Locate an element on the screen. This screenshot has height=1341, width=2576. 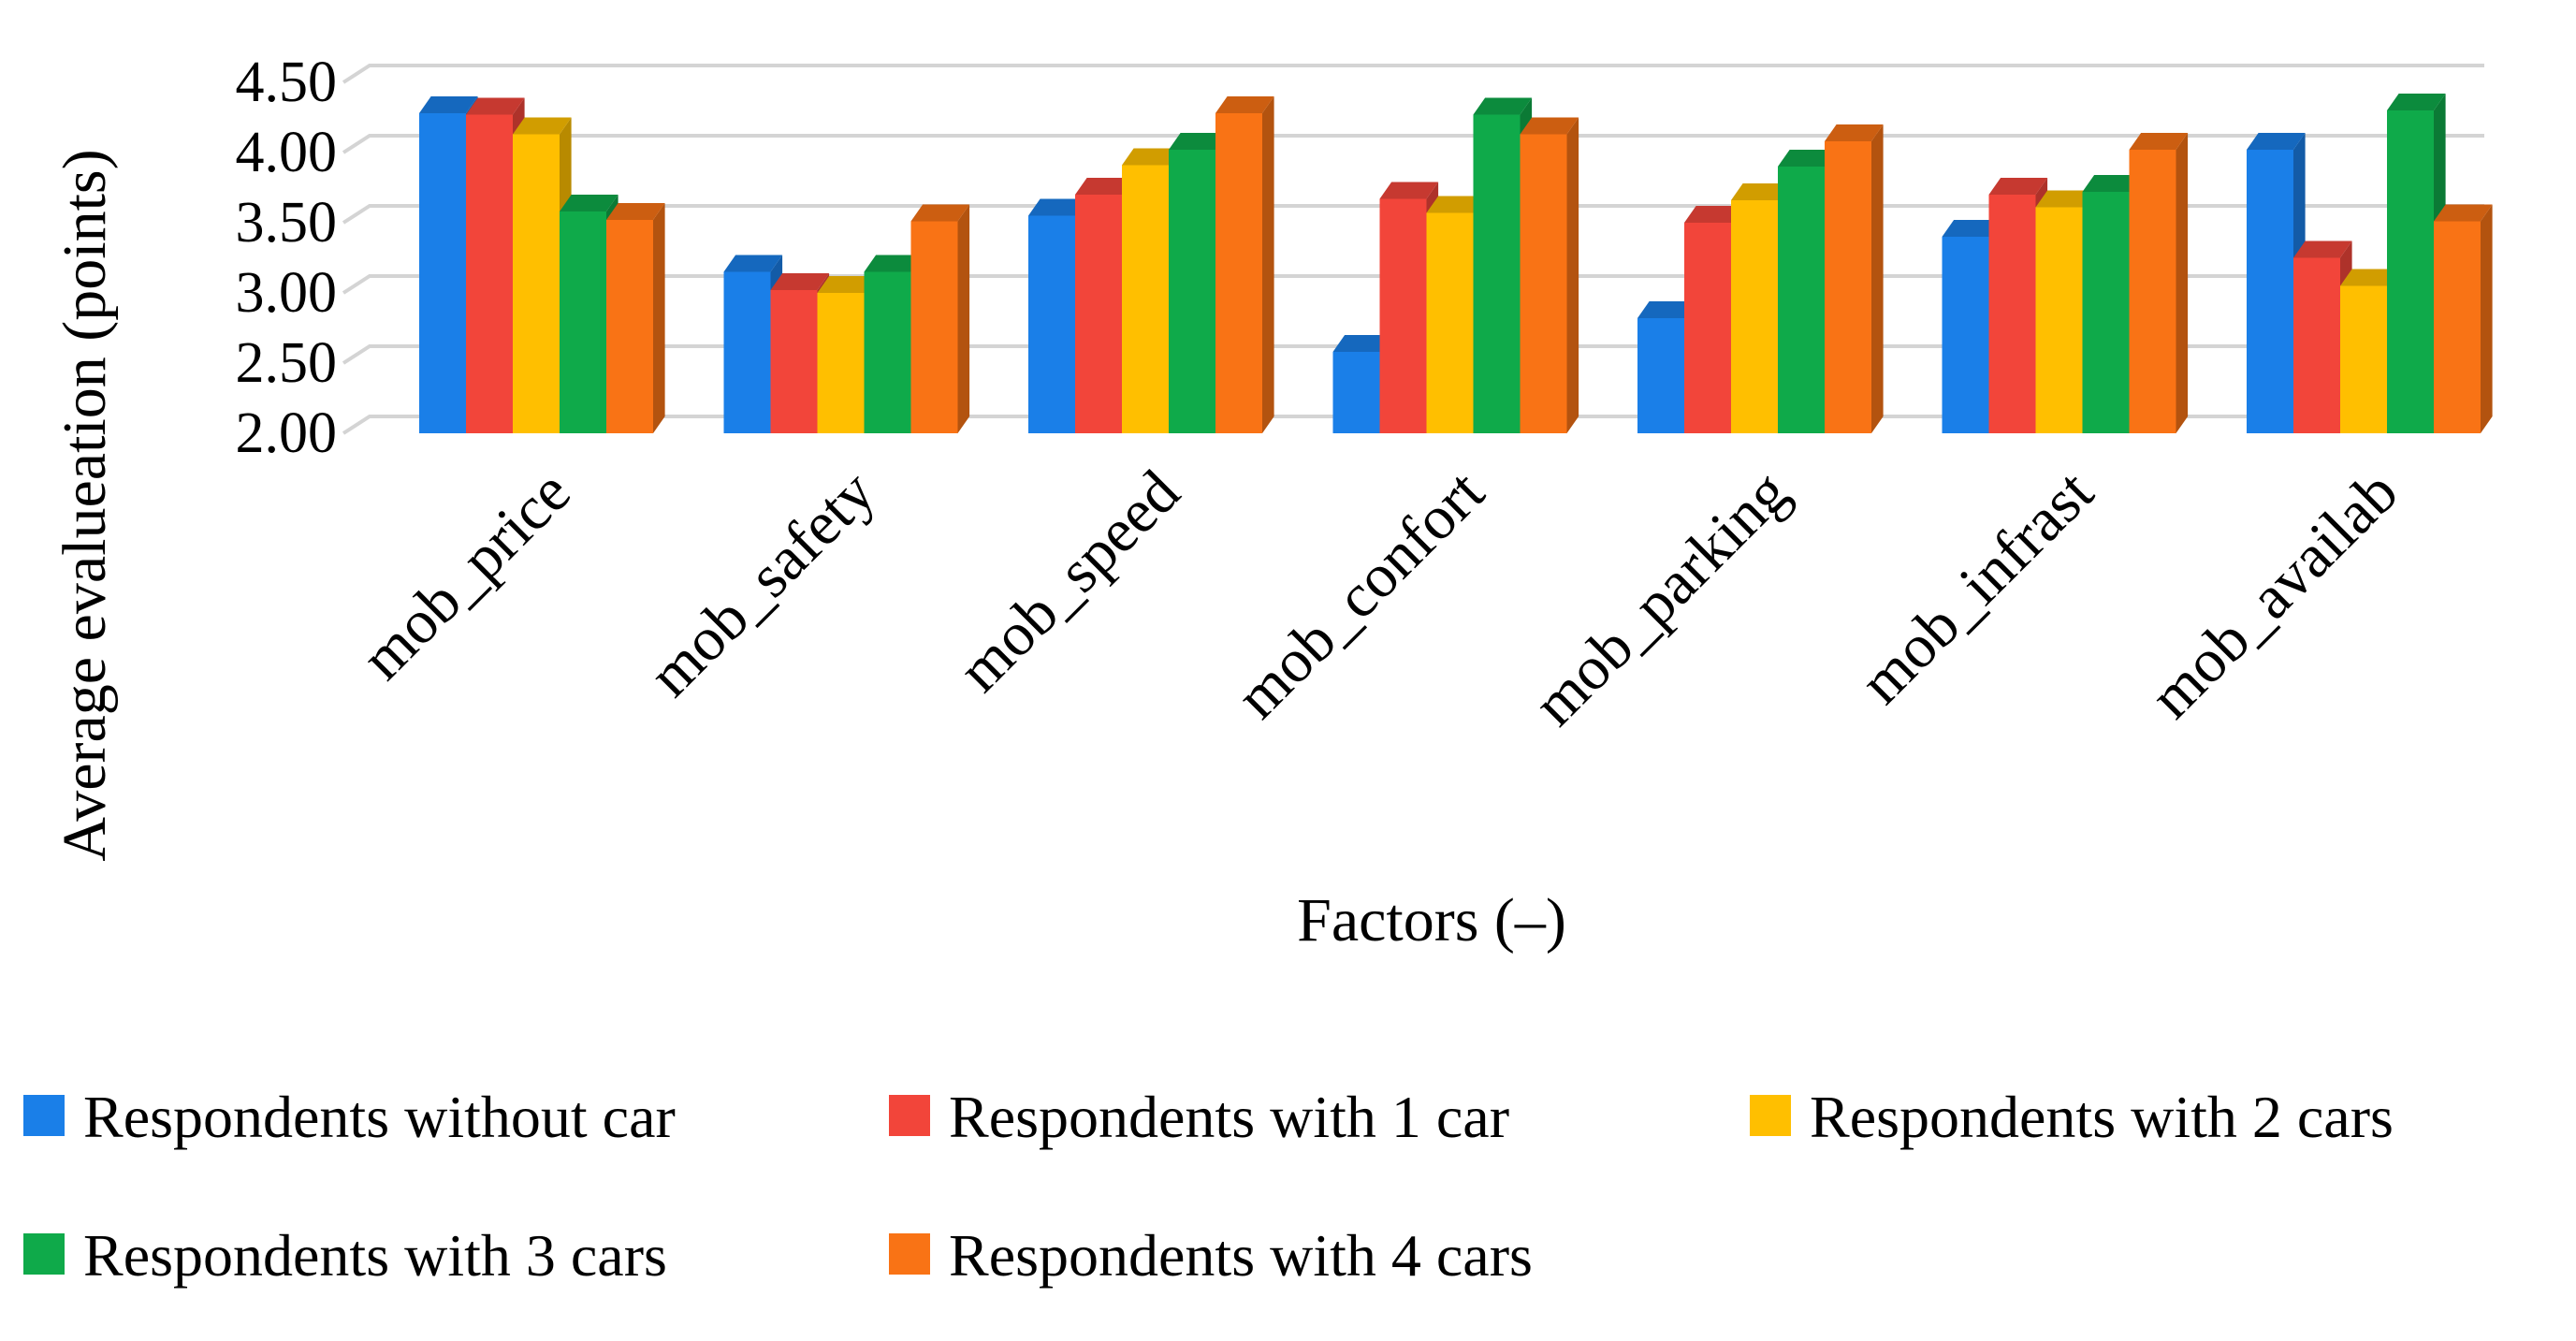
x-tick-label: mob_availab is located at coordinates (2274, 595).